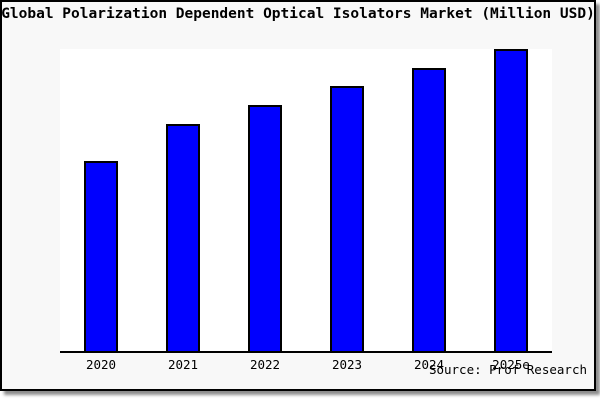 This screenshot has width=600, height=400. What do you see at coordinates (101, 256) in the screenshot?
I see `bar-2020` at bounding box center [101, 256].